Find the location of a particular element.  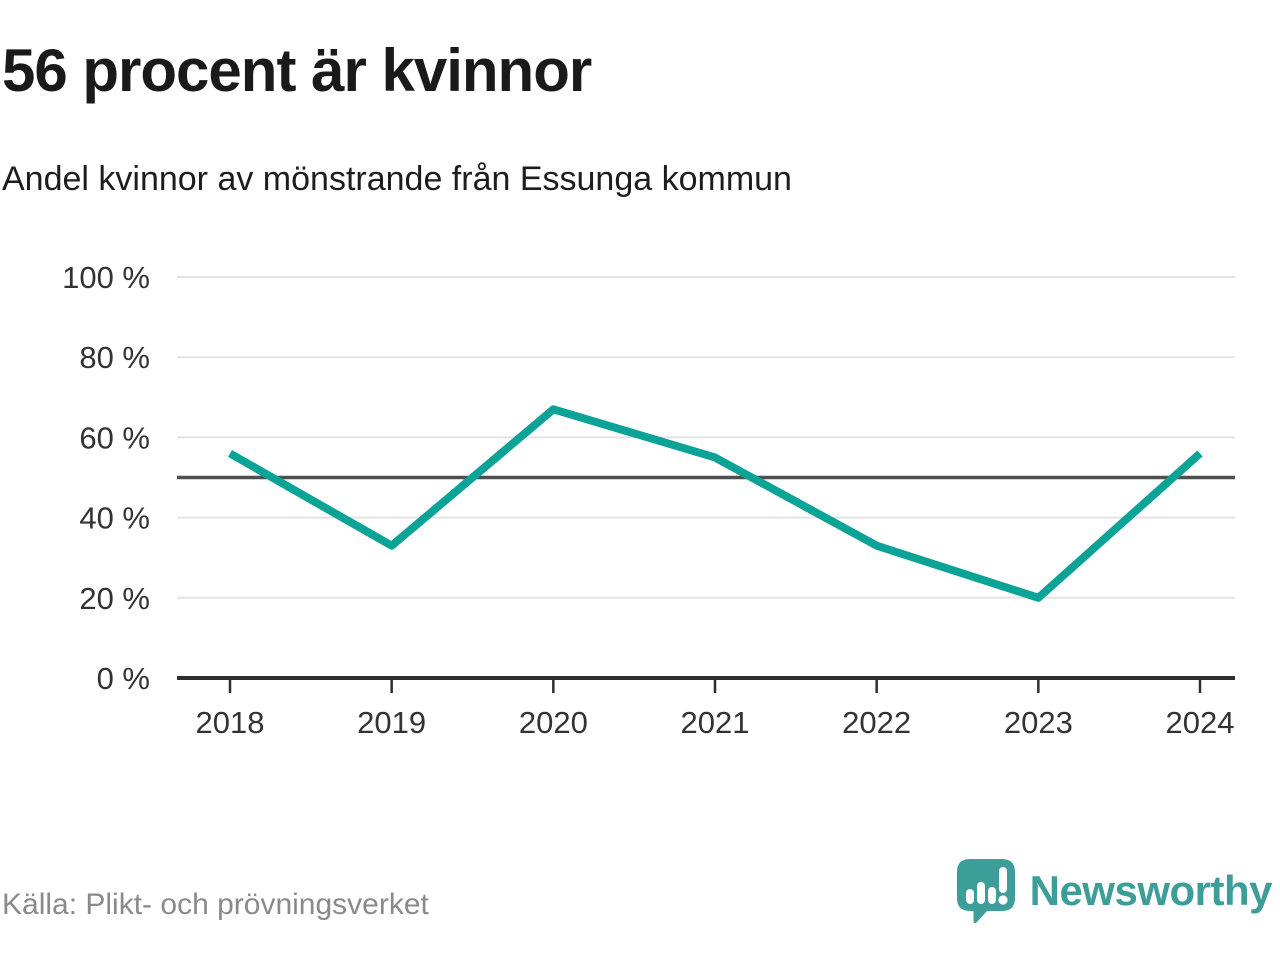

y-axis-tick-label: 80 % is located at coordinates (114, 357).